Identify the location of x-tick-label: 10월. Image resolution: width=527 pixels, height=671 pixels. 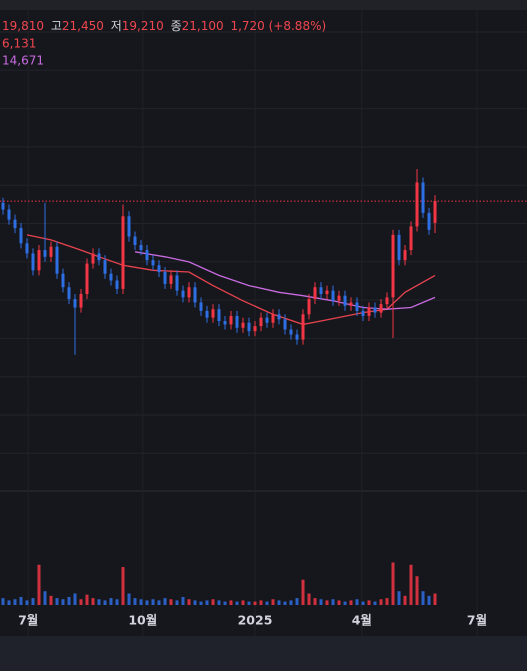
(142, 620).